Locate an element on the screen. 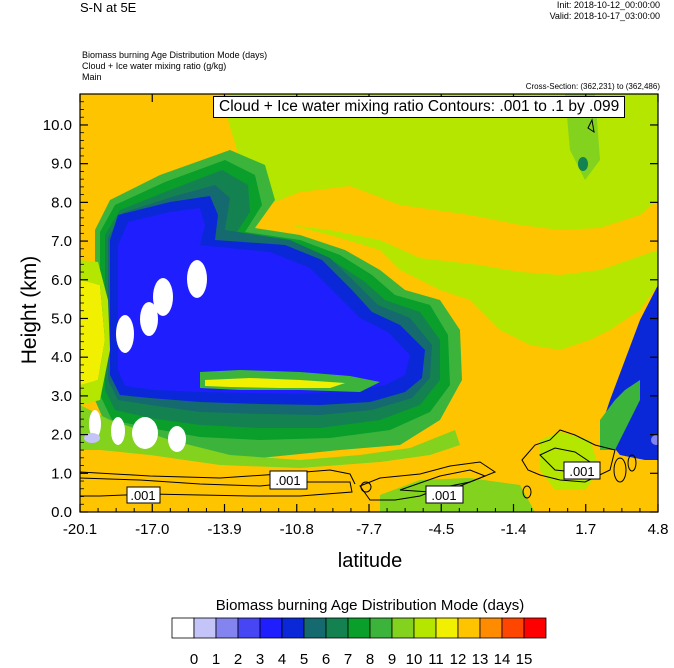 Image resolution: width=674 pixels, height=668 pixels. y-tick-label: 4.0 is located at coordinates (61, 357).